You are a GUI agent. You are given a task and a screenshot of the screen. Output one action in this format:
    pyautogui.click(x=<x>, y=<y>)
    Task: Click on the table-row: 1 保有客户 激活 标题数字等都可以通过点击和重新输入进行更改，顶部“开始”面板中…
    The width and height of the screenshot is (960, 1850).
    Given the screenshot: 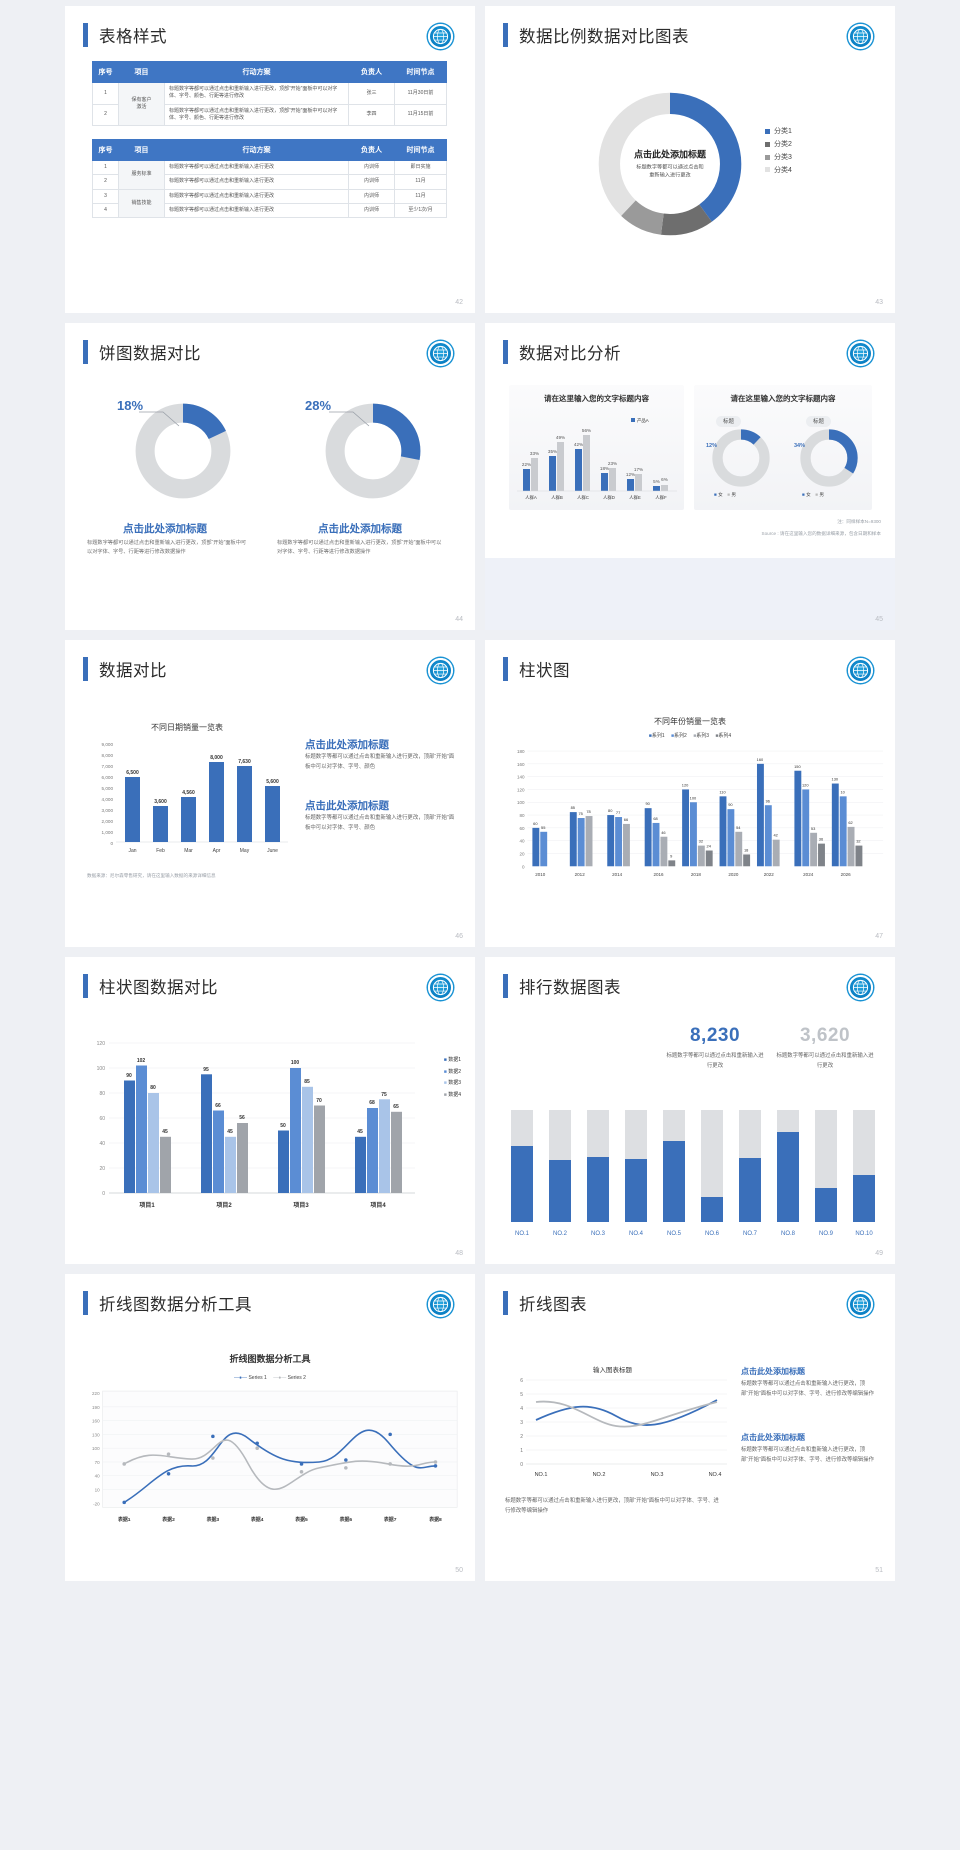 What is the action you would take?
    pyautogui.click(x=269, y=104)
    